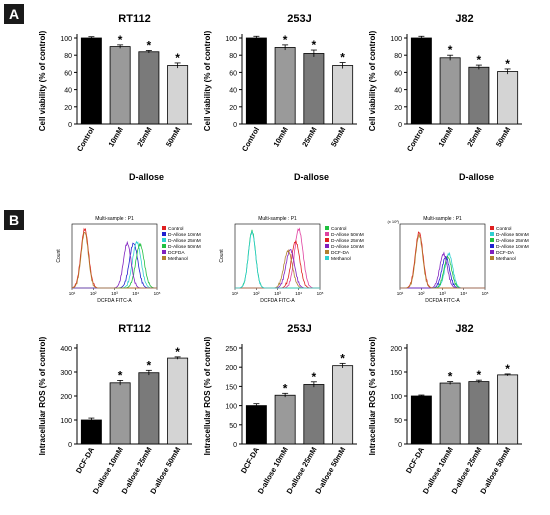 This screenshot has height=515, width=550. I want to click on chart-title: J82, so click(464, 19).